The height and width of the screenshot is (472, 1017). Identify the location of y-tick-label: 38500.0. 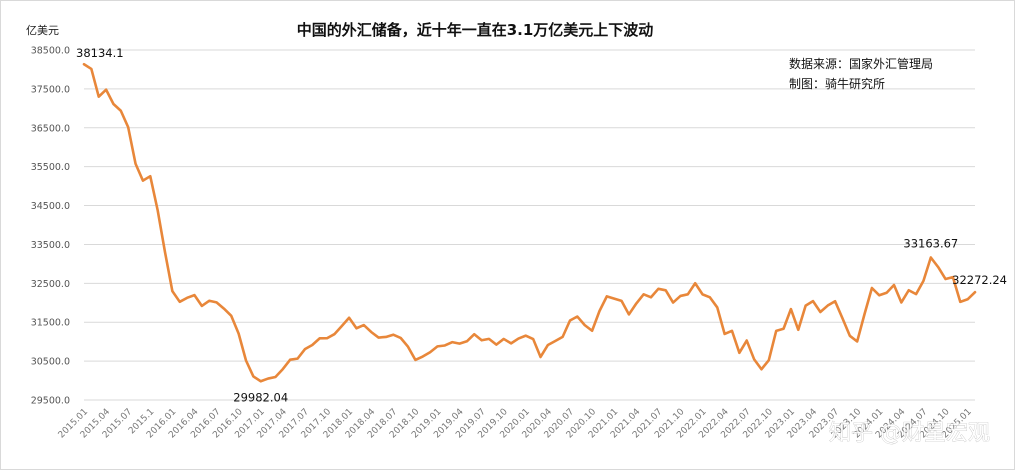
(50, 51).